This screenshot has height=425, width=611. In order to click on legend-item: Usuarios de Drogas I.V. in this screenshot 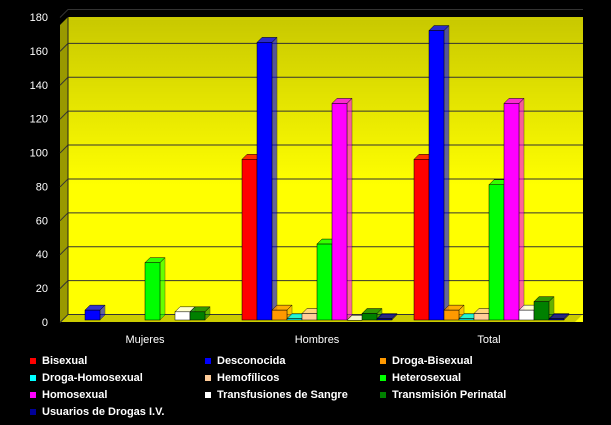, I will do `click(97, 412)`.